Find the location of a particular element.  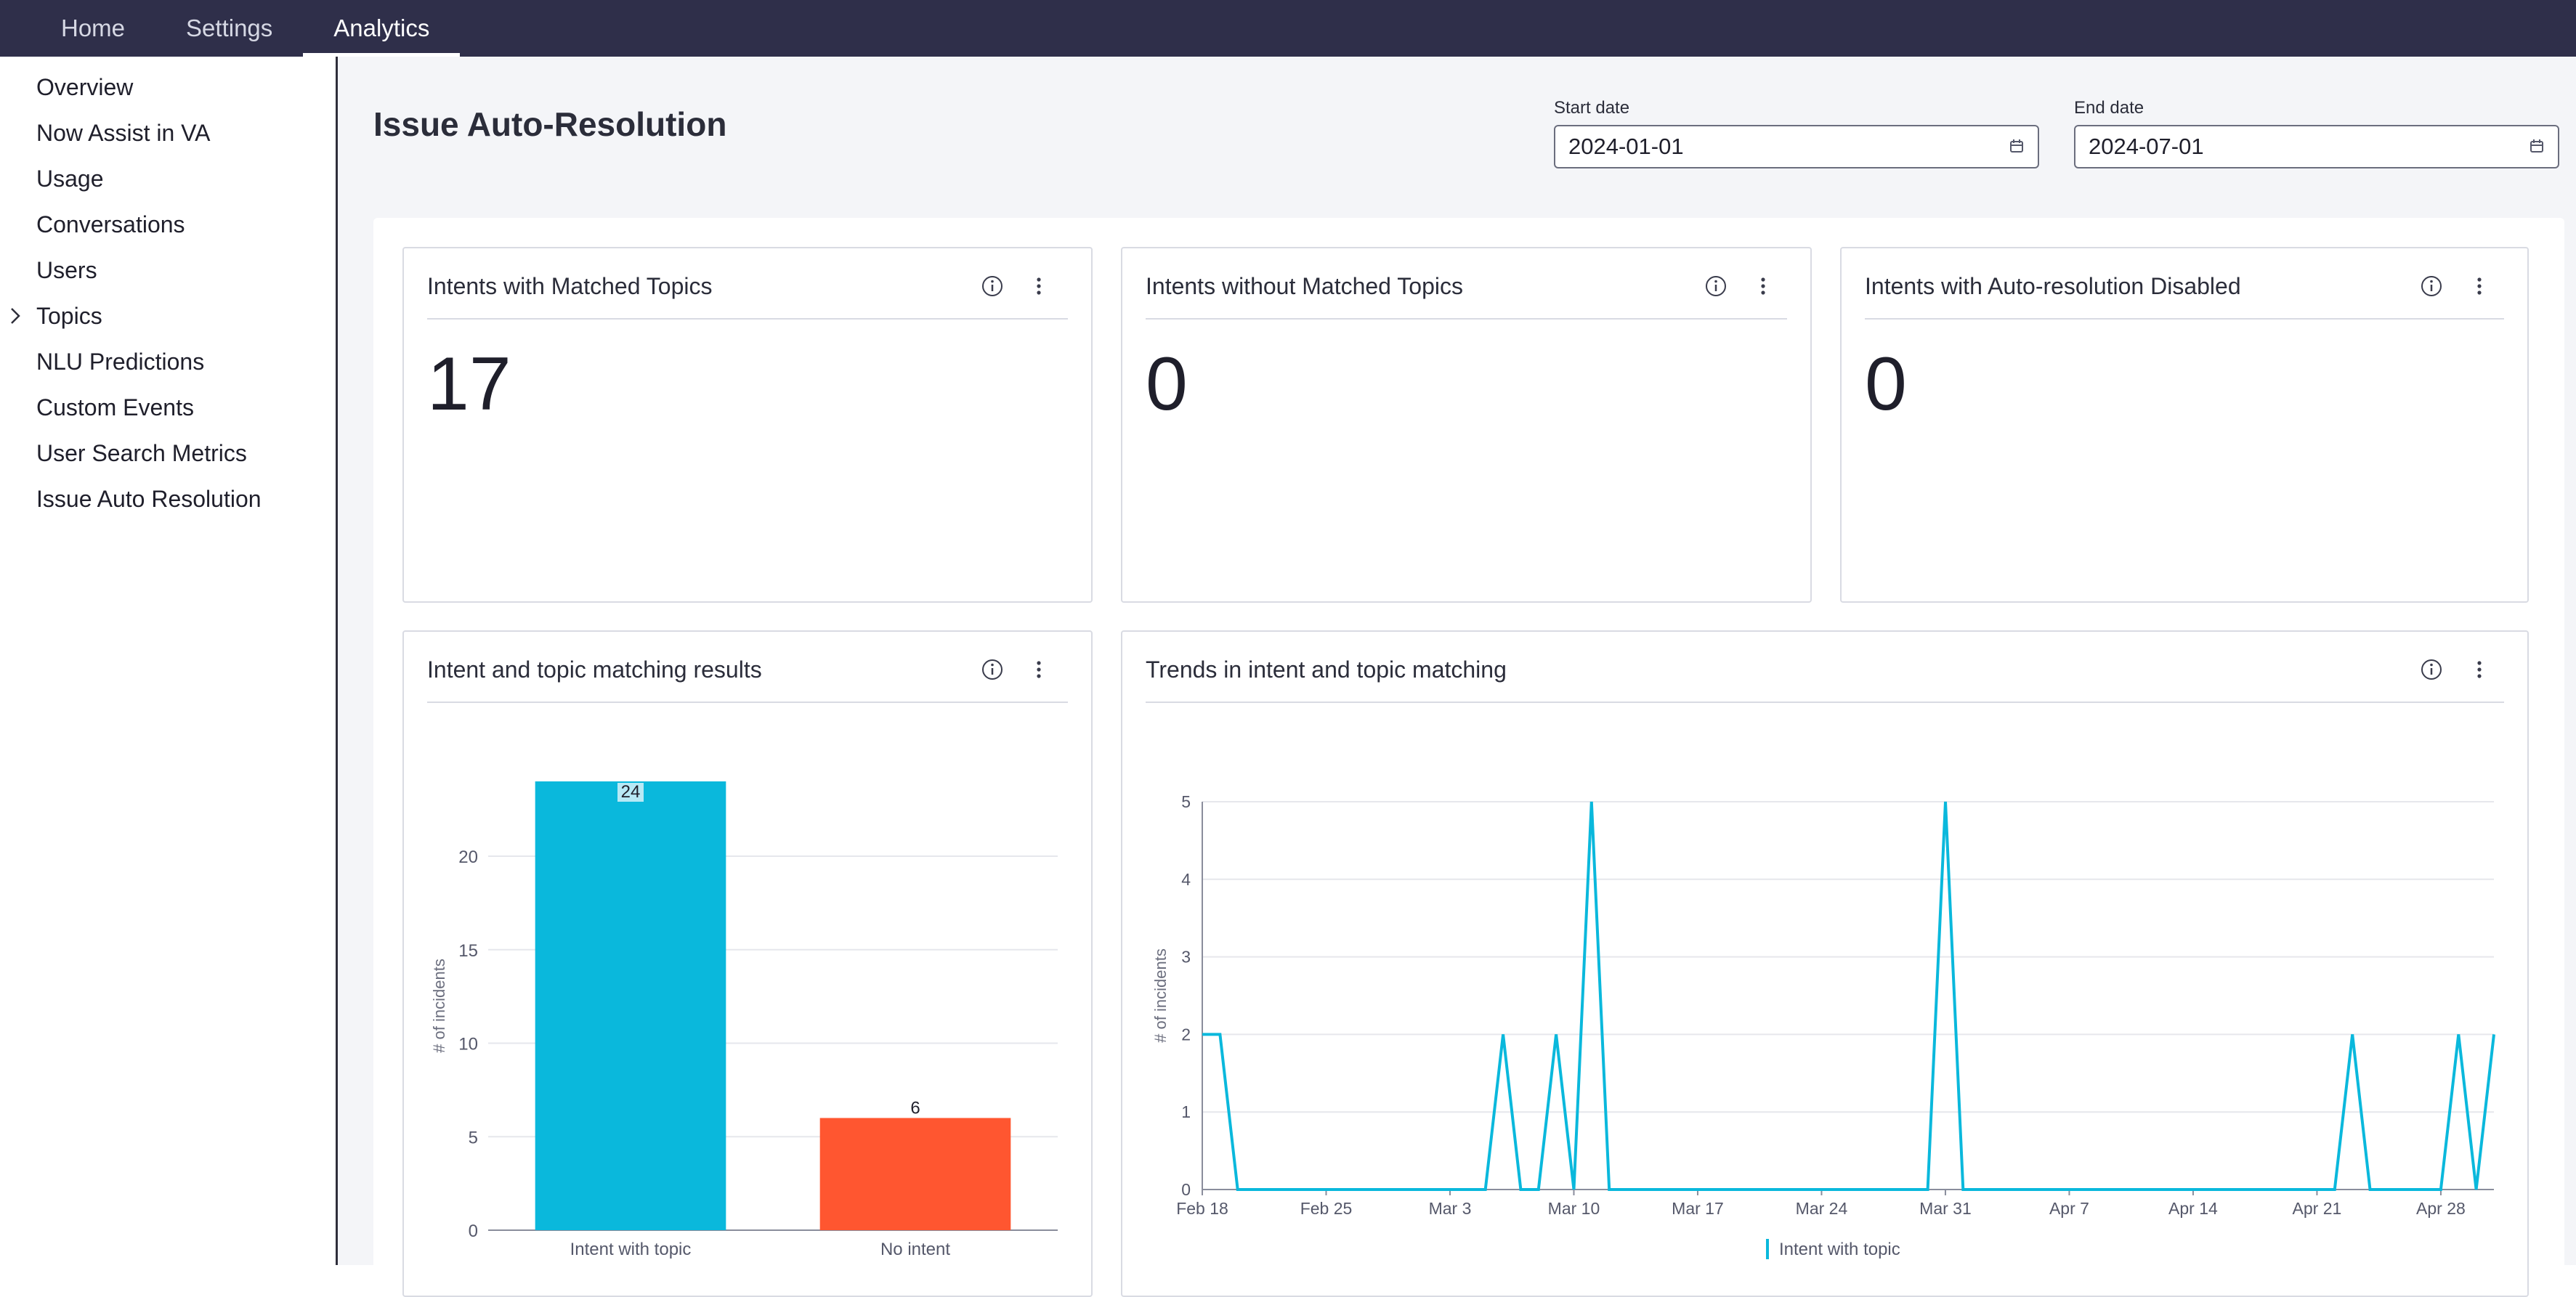

start-date-input: 2024-01-01 is located at coordinates (1796, 146).